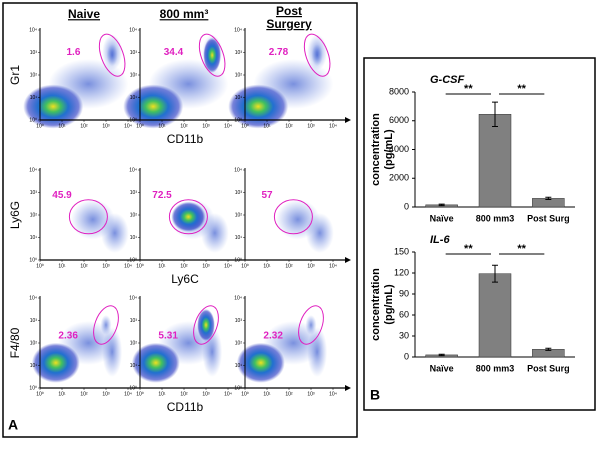 This screenshot has height=450, width=600. What do you see at coordinates (289, 24) in the screenshot?
I see `header-line: Surgery` at bounding box center [289, 24].